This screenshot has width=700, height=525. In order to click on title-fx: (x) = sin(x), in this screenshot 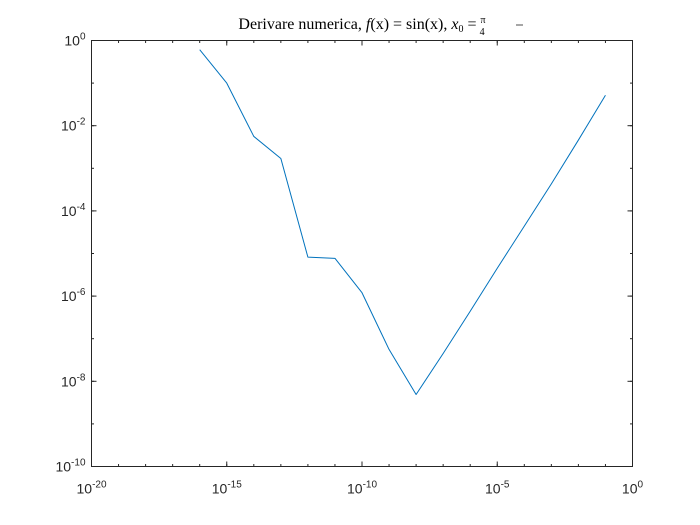, I will do `click(410, 24)`.